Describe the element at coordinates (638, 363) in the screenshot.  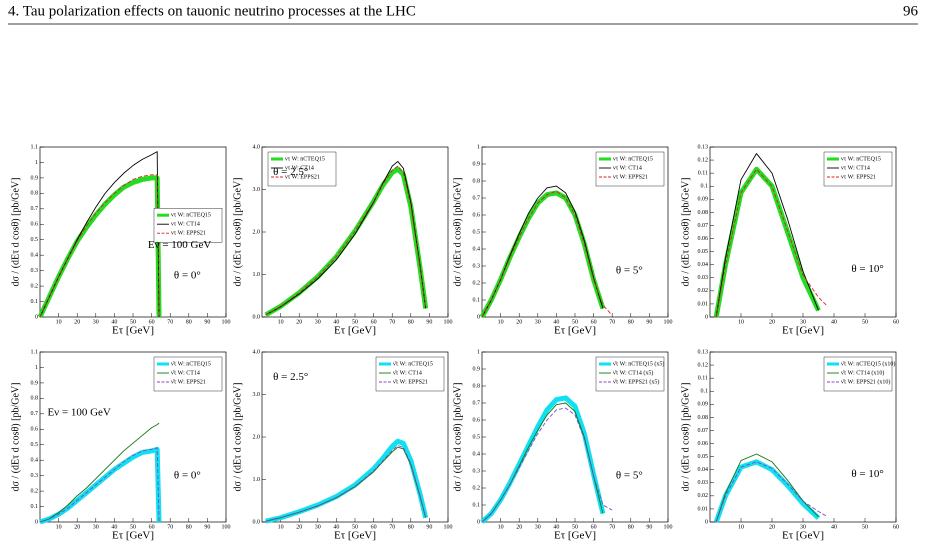
I see `legend-label: ν̄τ W: nCTEQ15 (x5)` at that location.